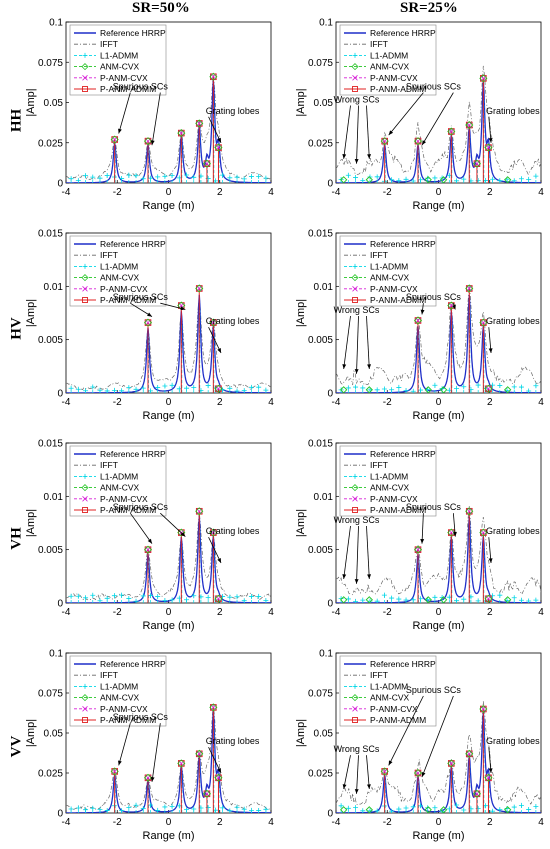 This screenshot has height=849, width=550. I want to click on series-ifft, so click(438, 120).